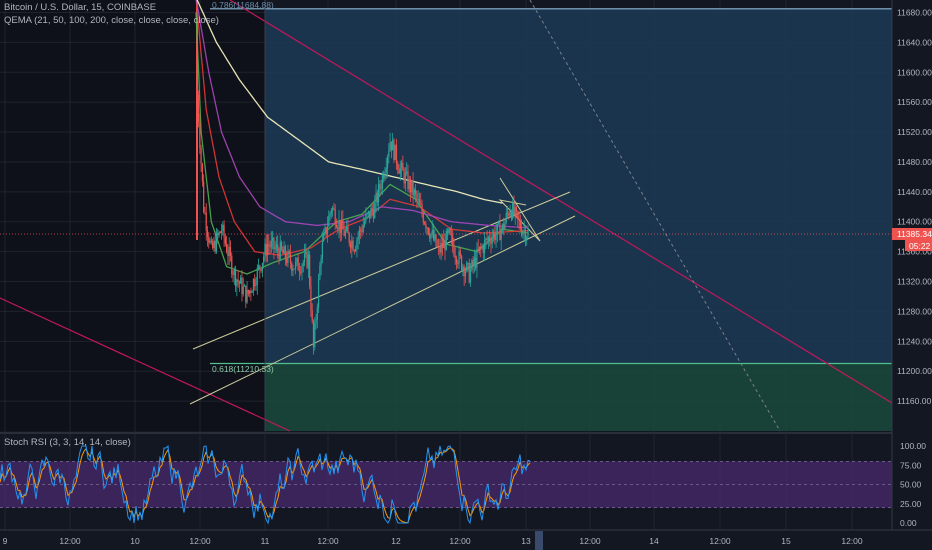 The height and width of the screenshot is (550, 932). What do you see at coordinates (912, 275) in the screenshot?
I see `price-axis-bg` at bounding box center [912, 275].